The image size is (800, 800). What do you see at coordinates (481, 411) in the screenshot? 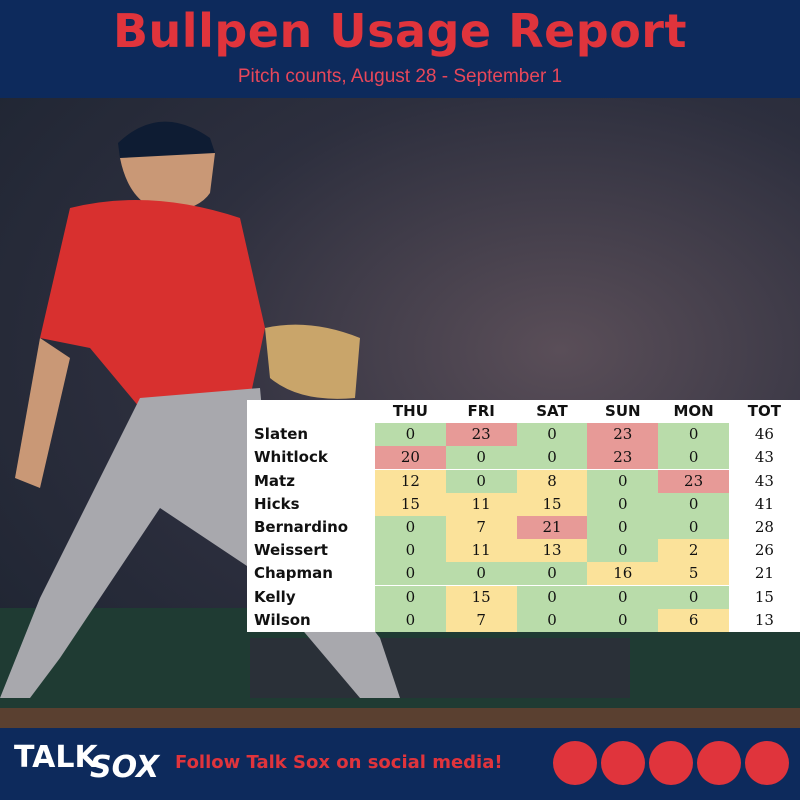
I see `column-header: FRI` at bounding box center [481, 411].